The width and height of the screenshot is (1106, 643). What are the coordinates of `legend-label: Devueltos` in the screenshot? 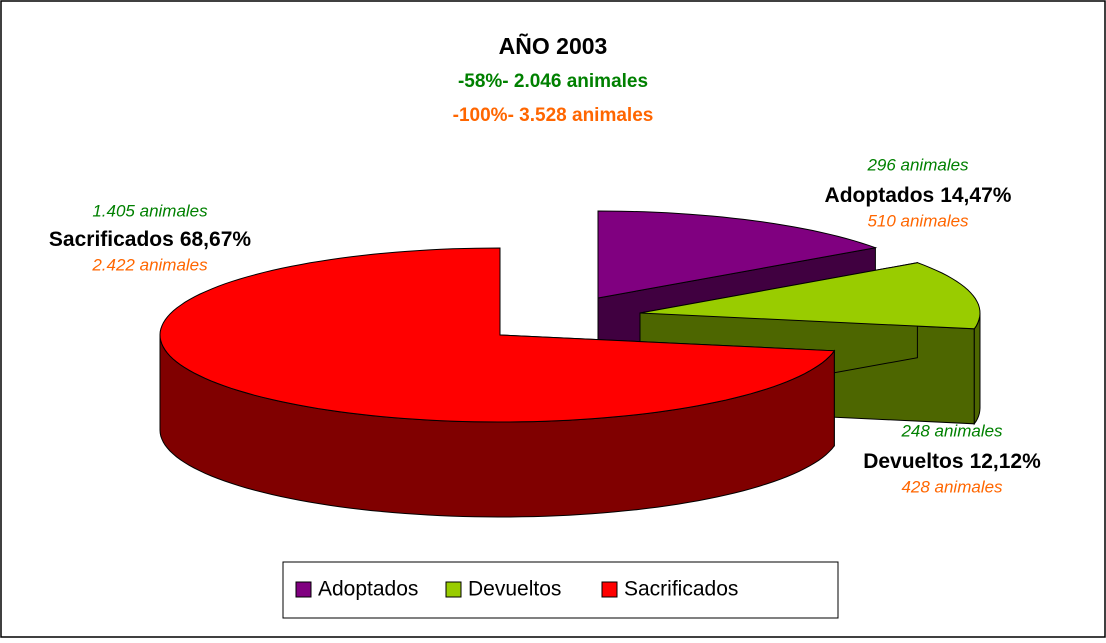 It's located at (514, 589).